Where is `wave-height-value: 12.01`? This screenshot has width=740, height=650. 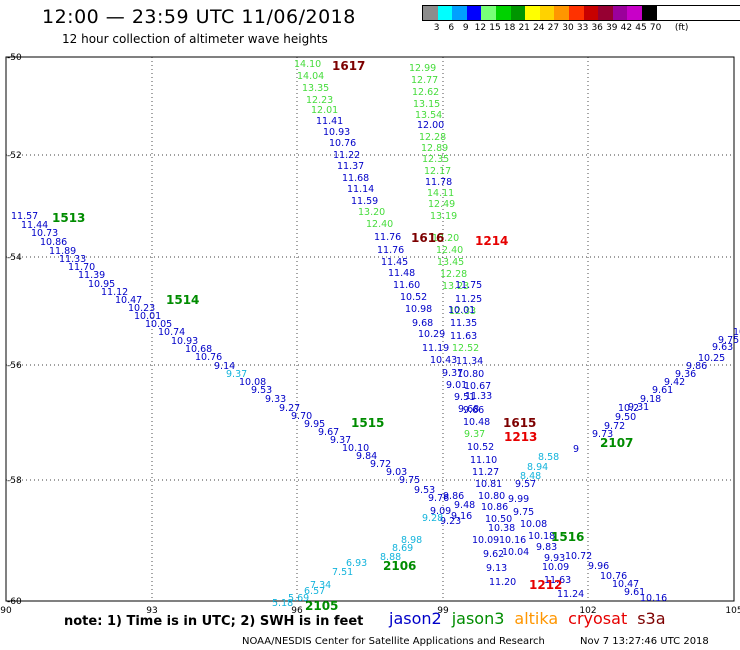 wave-height-value: 12.01 is located at coordinates (324, 110).